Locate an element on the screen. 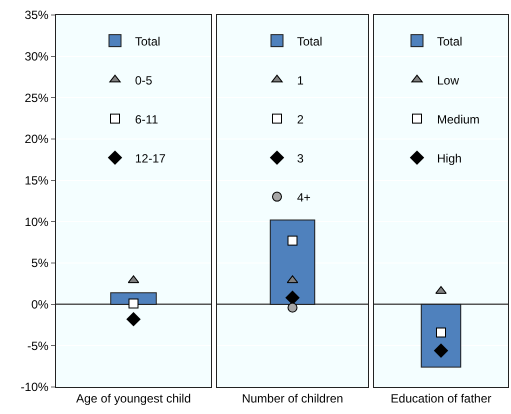 This screenshot has height=414, width=511. y-tick-label: 25% is located at coordinates (36, 97).